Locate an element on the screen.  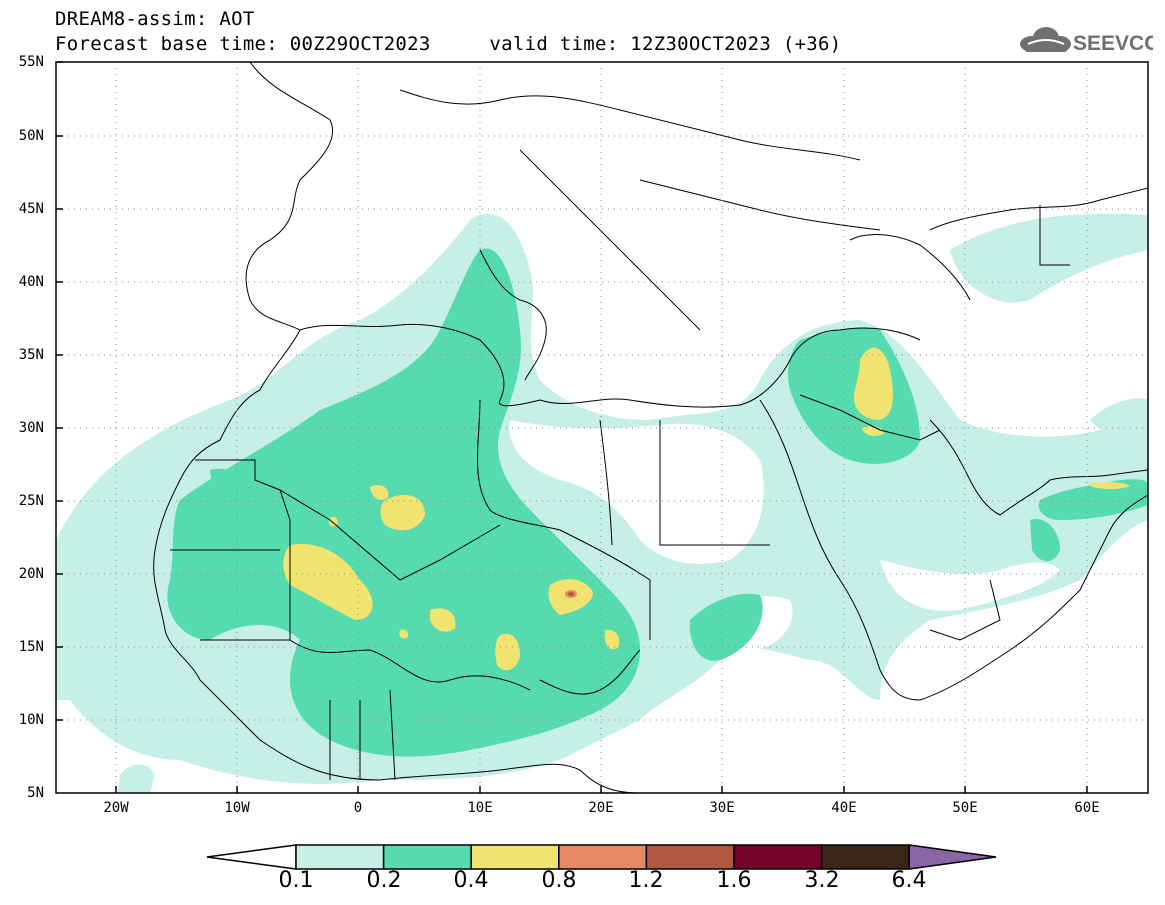
colorbar-label: 0.2 is located at coordinates (384, 880).